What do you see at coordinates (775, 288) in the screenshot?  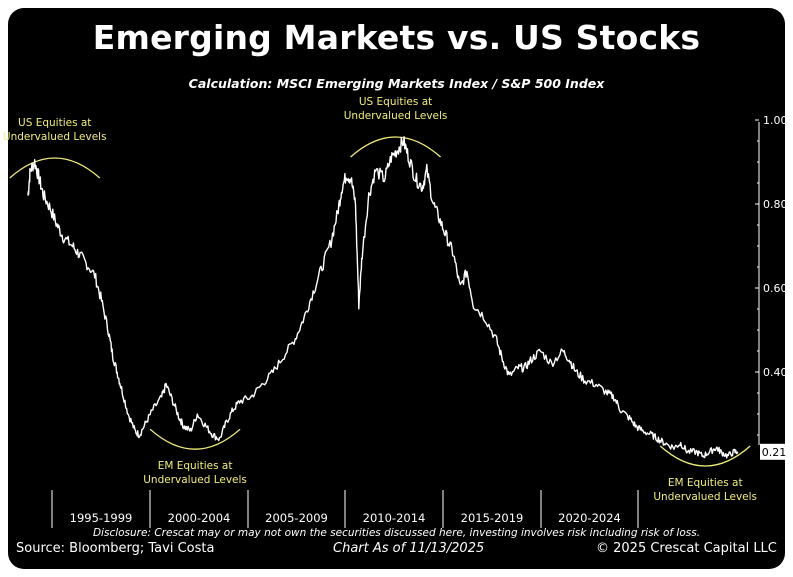 I see `y-tick-label: 0.60` at bounding box center [775, 288].